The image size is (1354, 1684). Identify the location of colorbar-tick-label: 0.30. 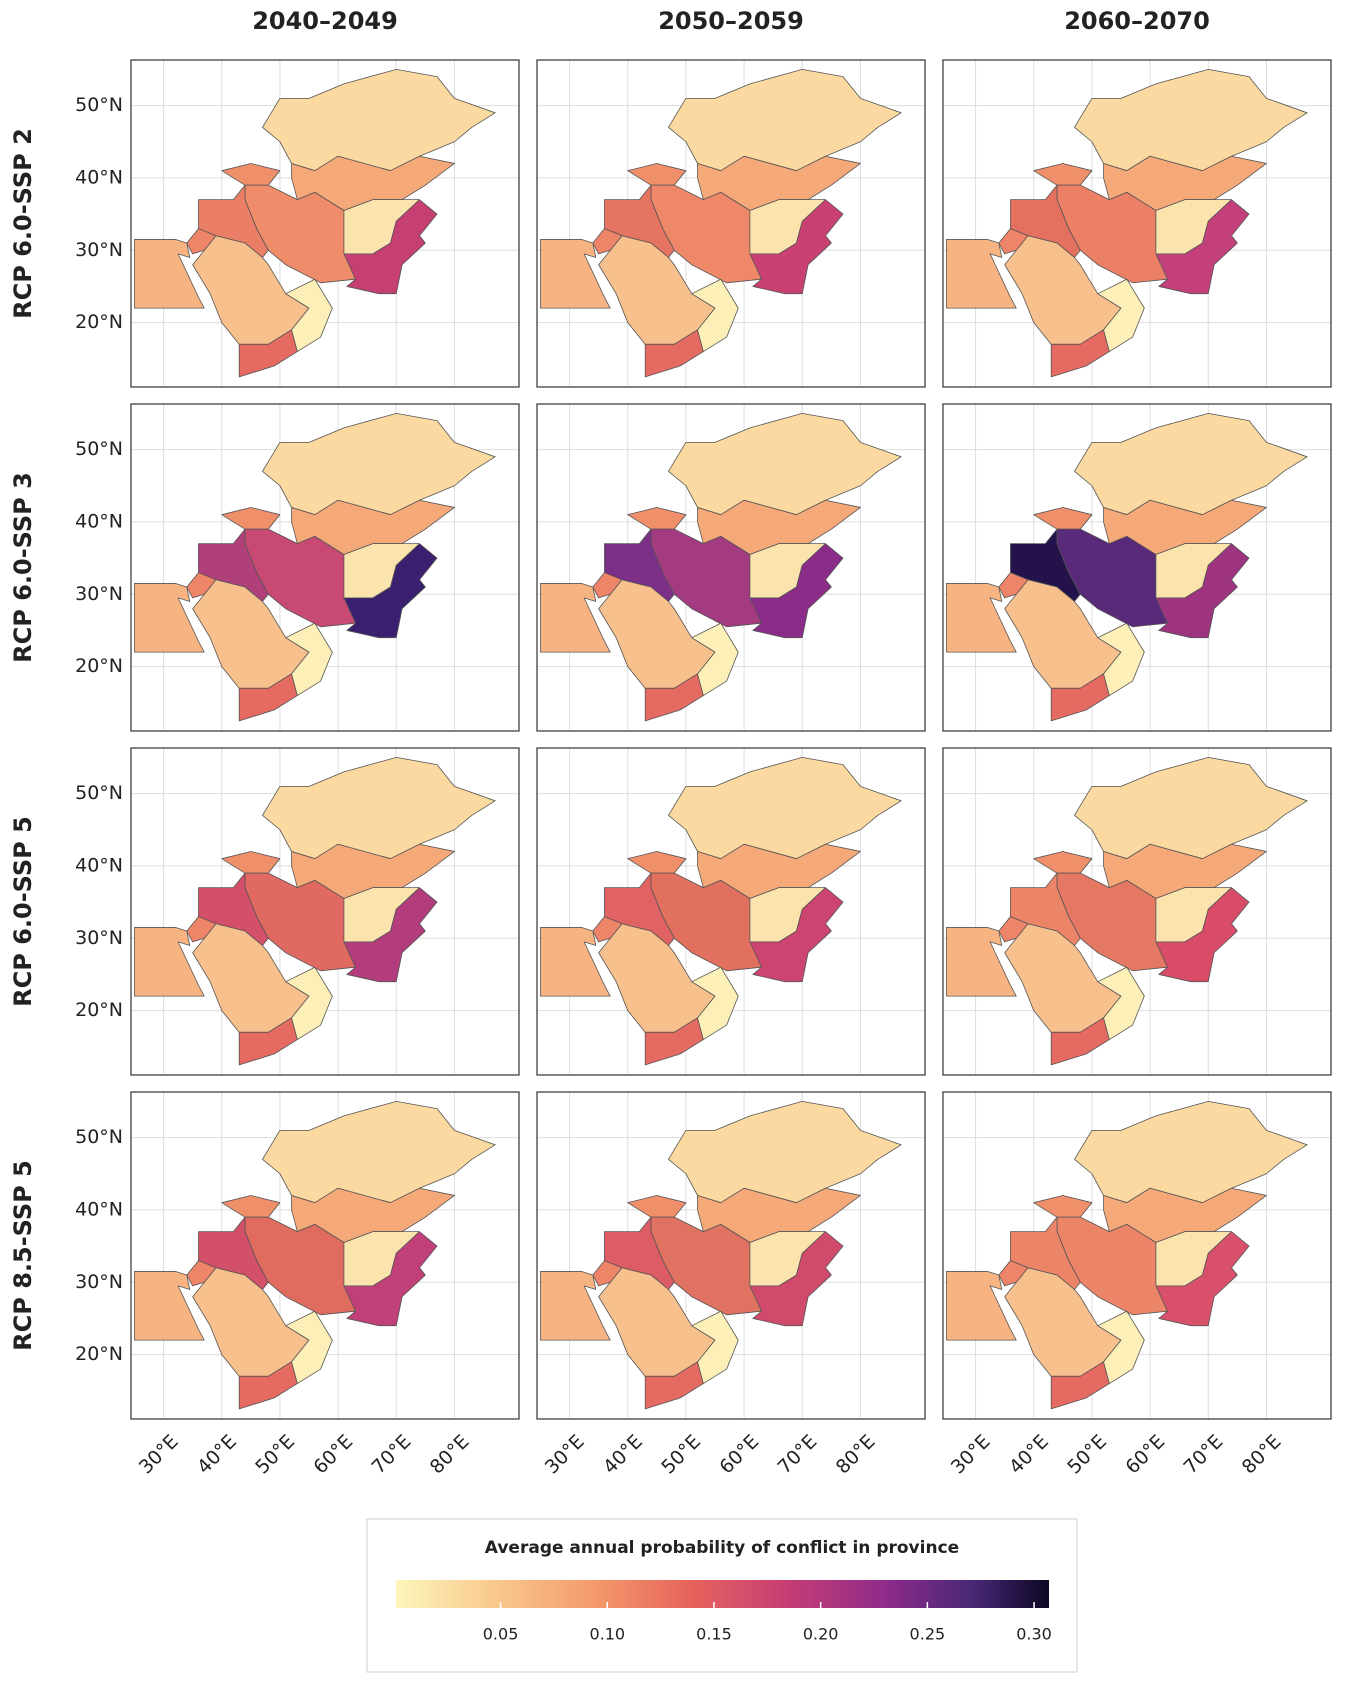
(1034, 1634).